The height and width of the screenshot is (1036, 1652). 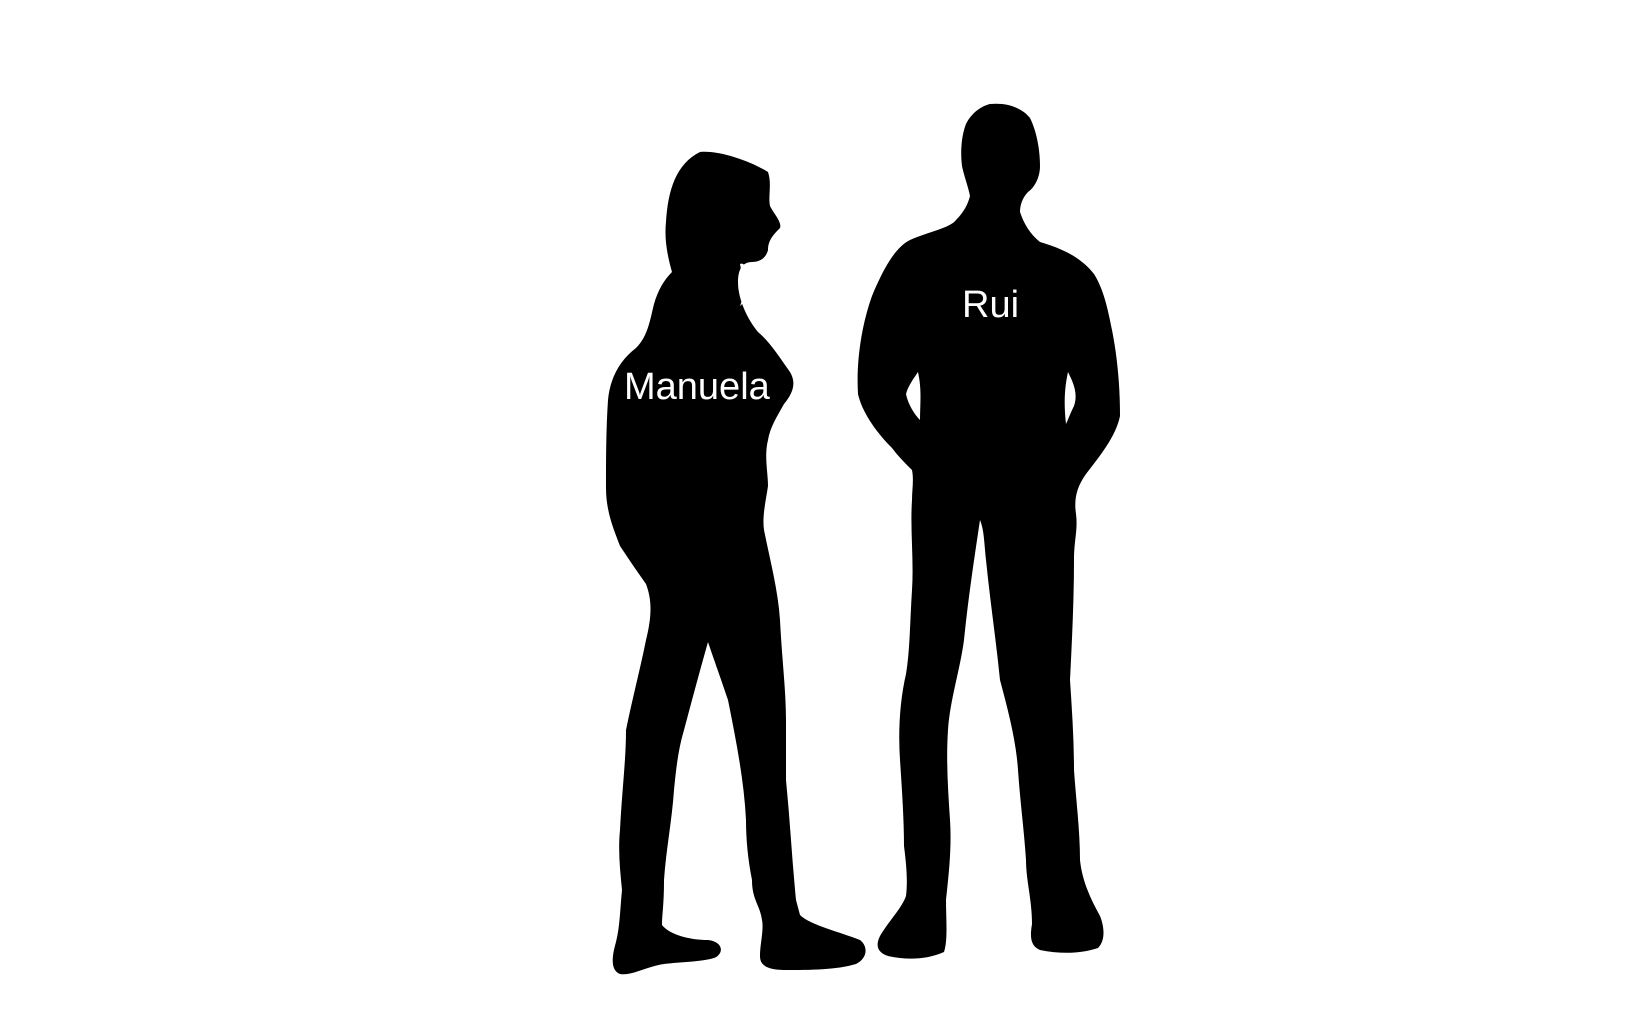 I want to click on man-silhouette-icon, so click(x=988, y=531).